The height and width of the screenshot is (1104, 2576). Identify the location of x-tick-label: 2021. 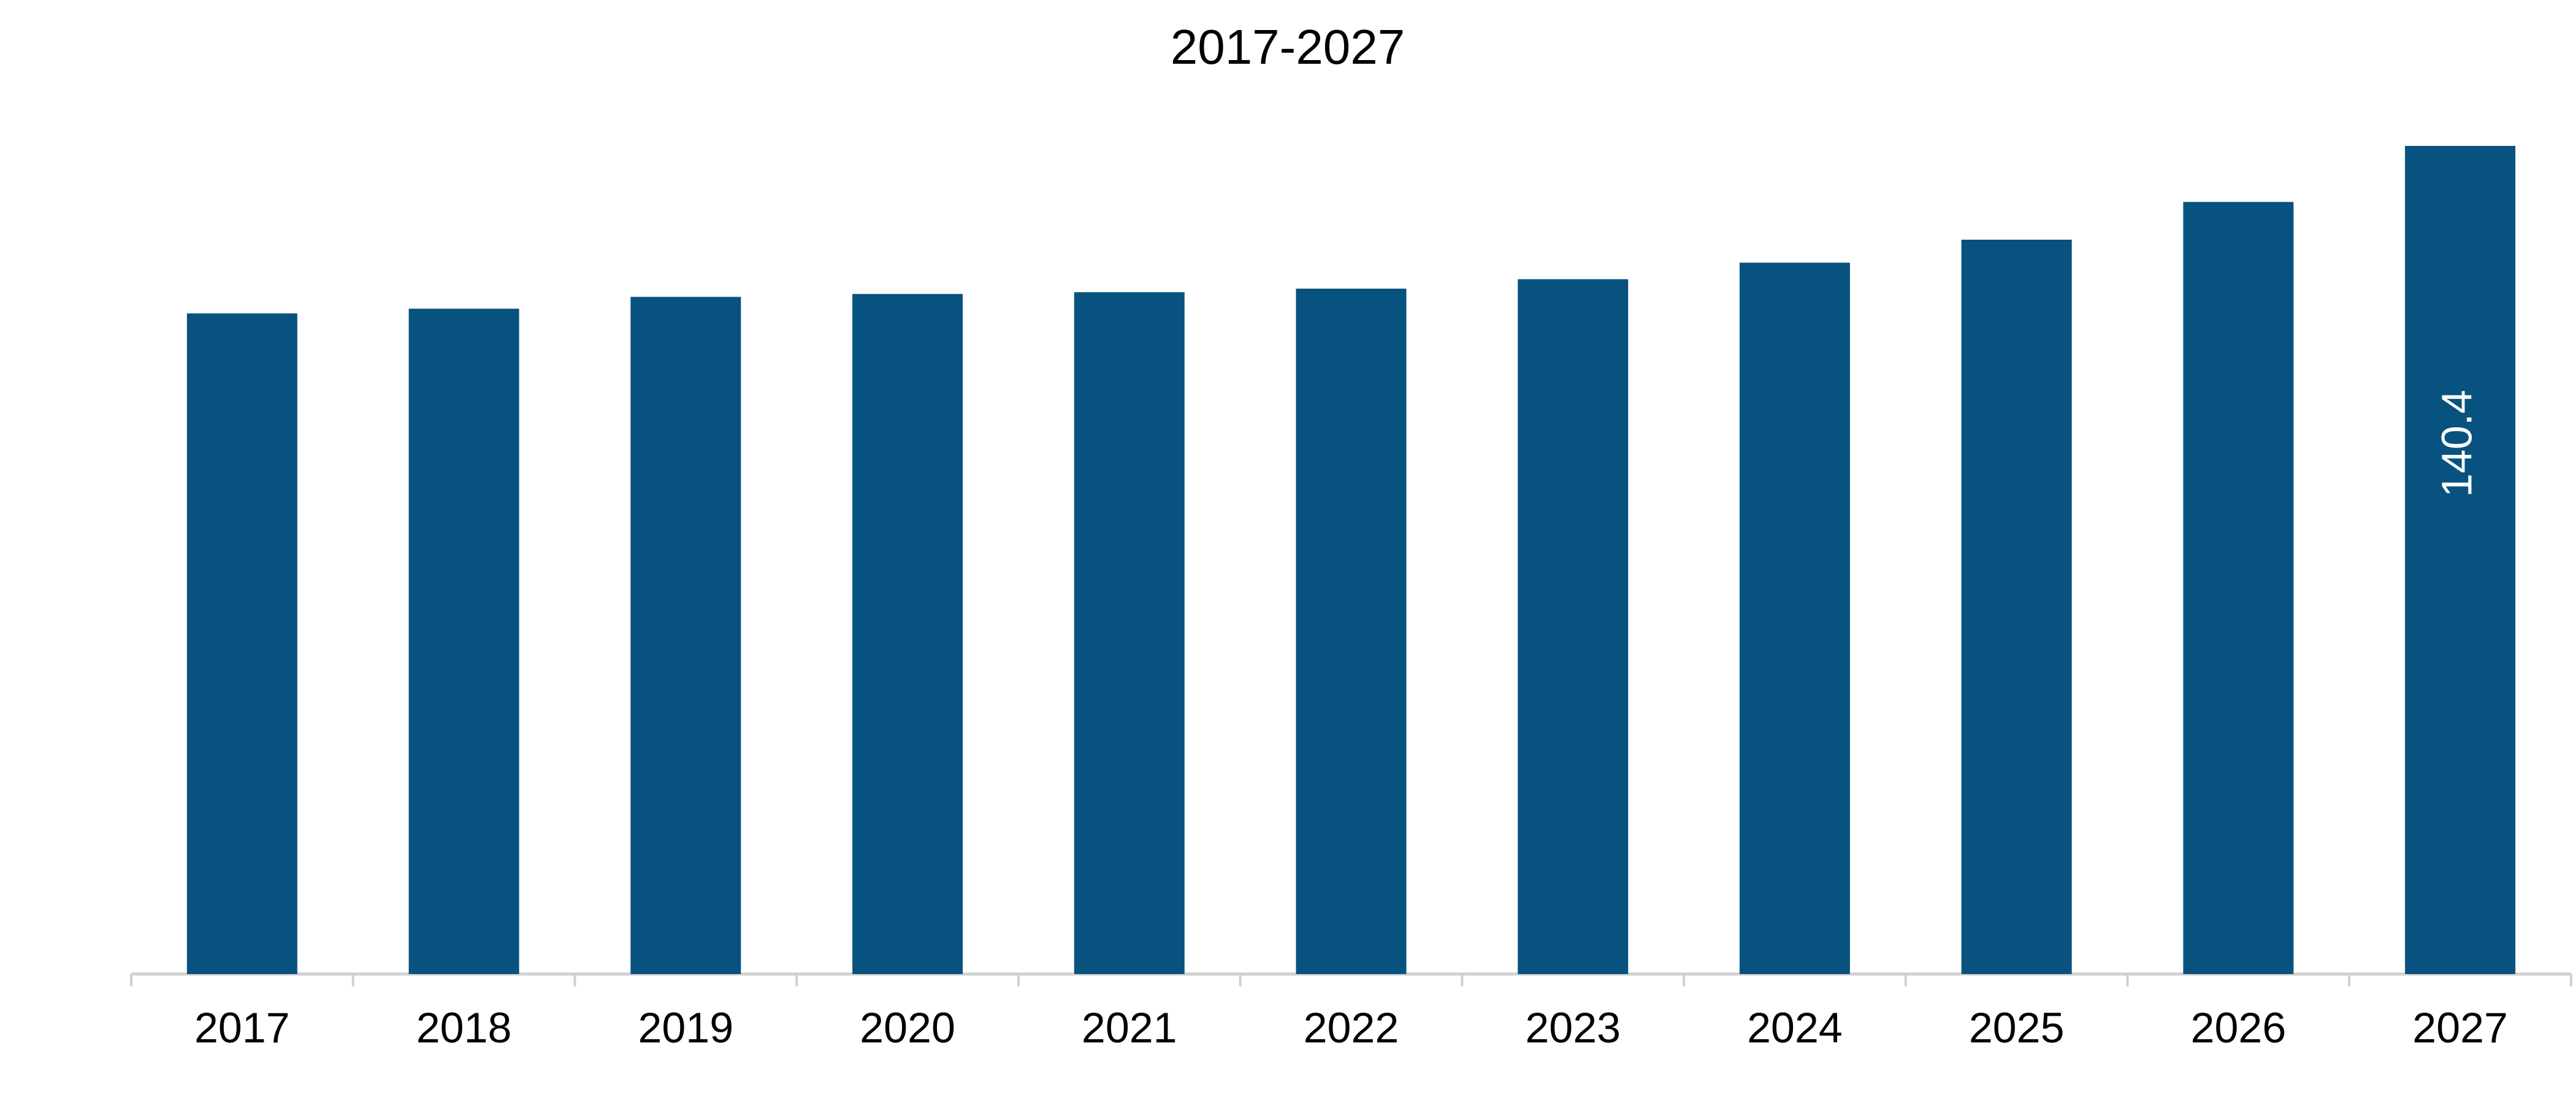
(1129, 1027).